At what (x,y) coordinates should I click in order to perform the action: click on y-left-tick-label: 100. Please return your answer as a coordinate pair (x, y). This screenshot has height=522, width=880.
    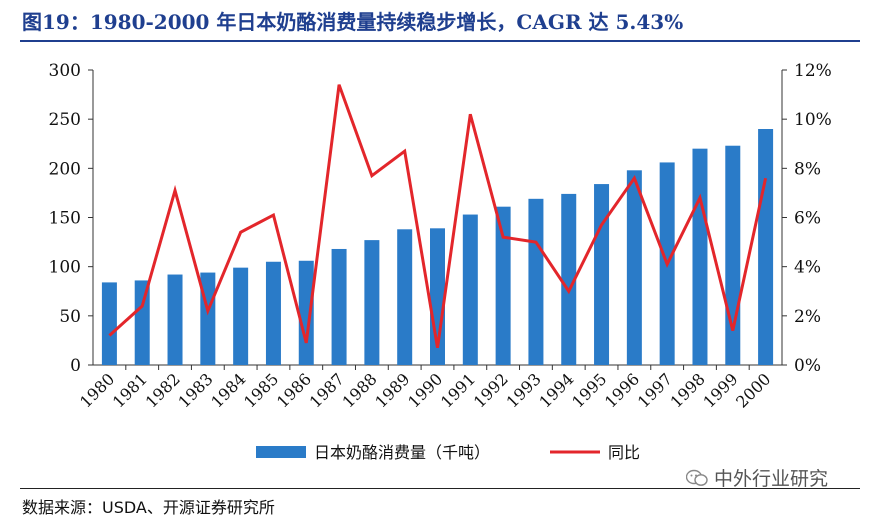
    Looking at the image, I should click on (65, 268).